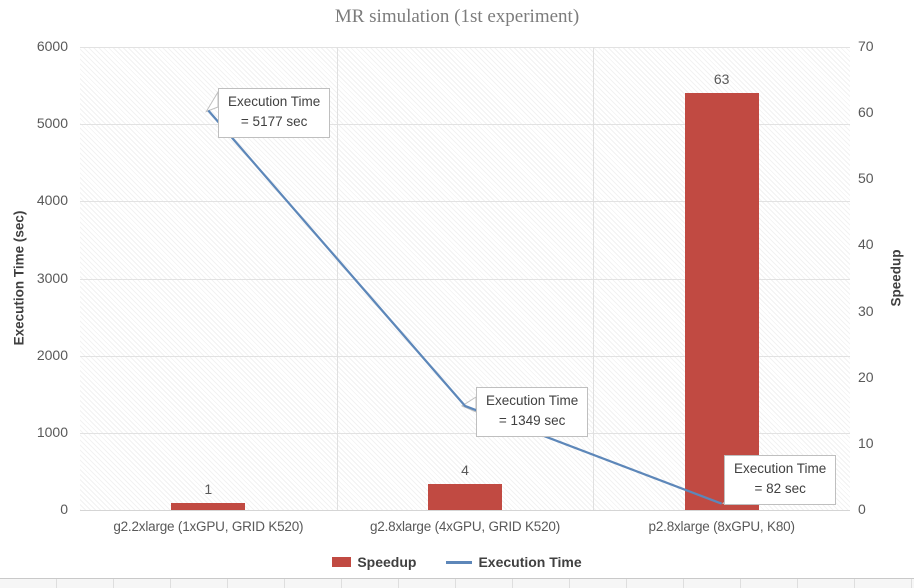  I want to click on right-axis-tick-label: 50, so click(866, 178).